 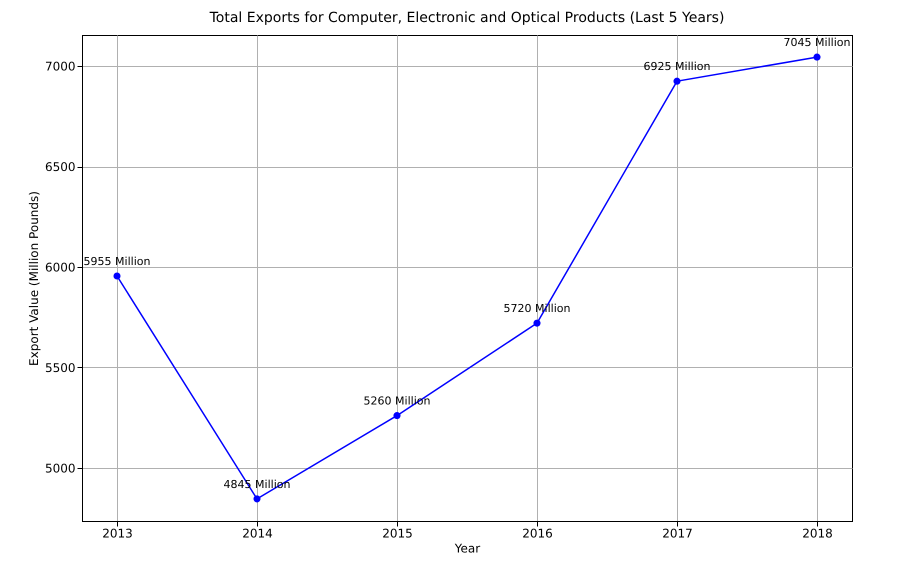 What do you see at coordinates (466, 18) in the screenshot?
I see `chart-title: Total Exports for Computer, Electronic and Optical Products (Last 5 Years)` at bounding box center [466, 18].